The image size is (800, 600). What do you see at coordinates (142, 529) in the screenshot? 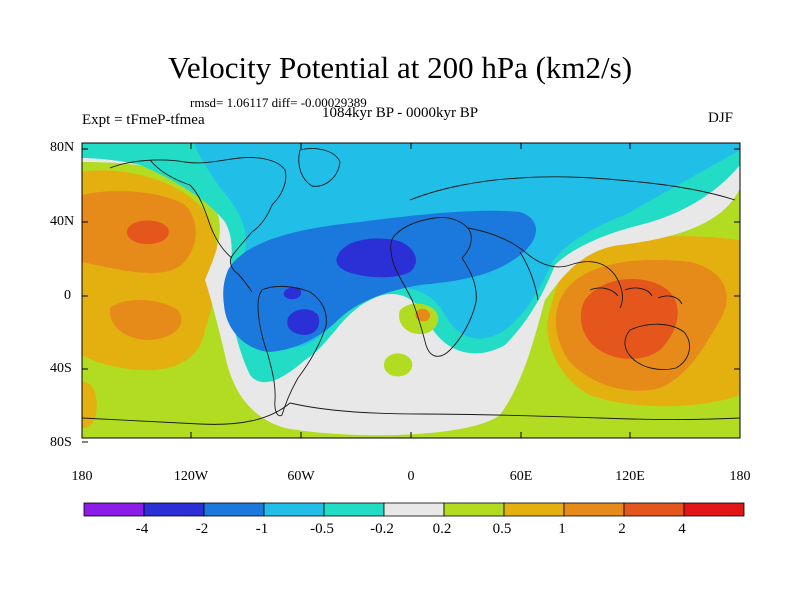
I see `colorbar-label: -4` at bounding box center [142, 529].